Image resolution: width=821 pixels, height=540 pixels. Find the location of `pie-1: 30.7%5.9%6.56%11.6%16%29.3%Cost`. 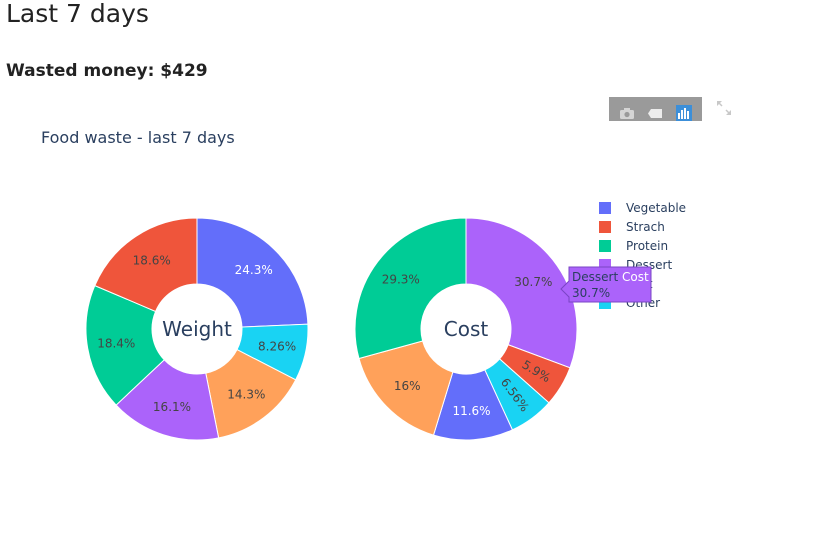

pie-1: 30.7%5.9%6.56%11.6%16%29.3%Cost is located at coordinates (466, 329).